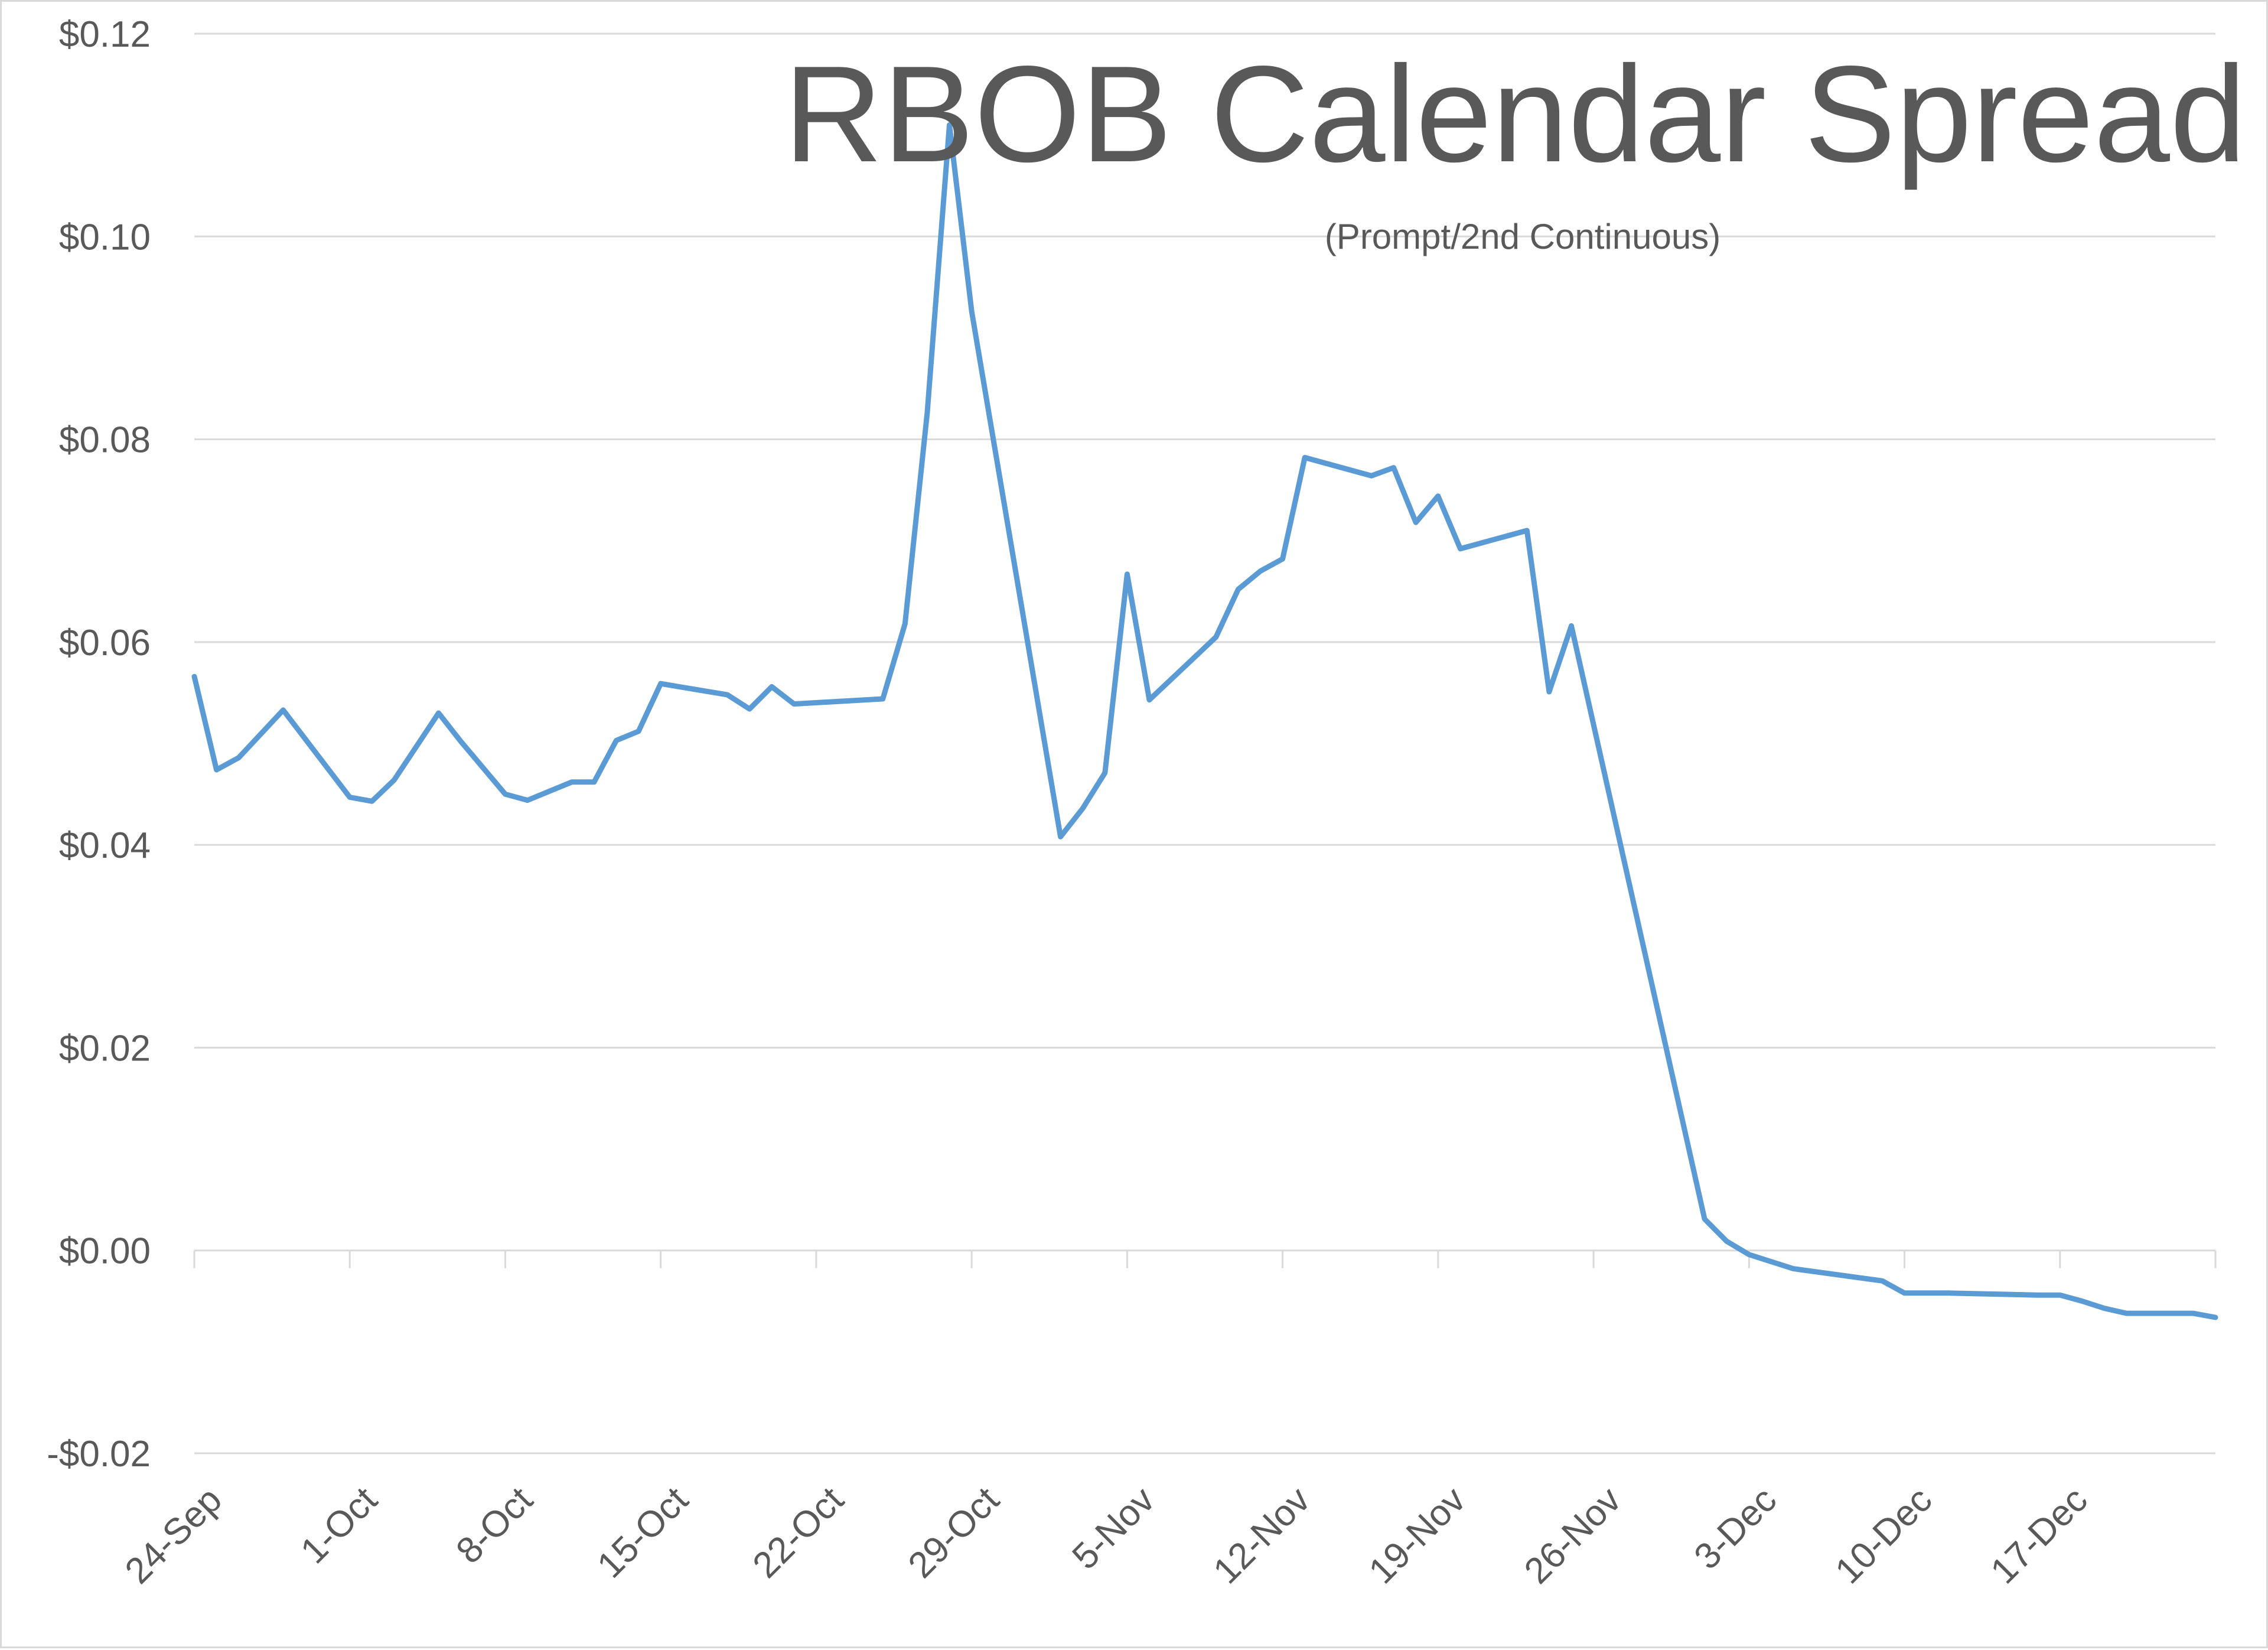 The width and height of the screenshot is (2268, 1650). What do you see at coordinates (105, 34) in the screenshot?
I see `y-tick-label: $0.12` at bounding box center [105, 34].